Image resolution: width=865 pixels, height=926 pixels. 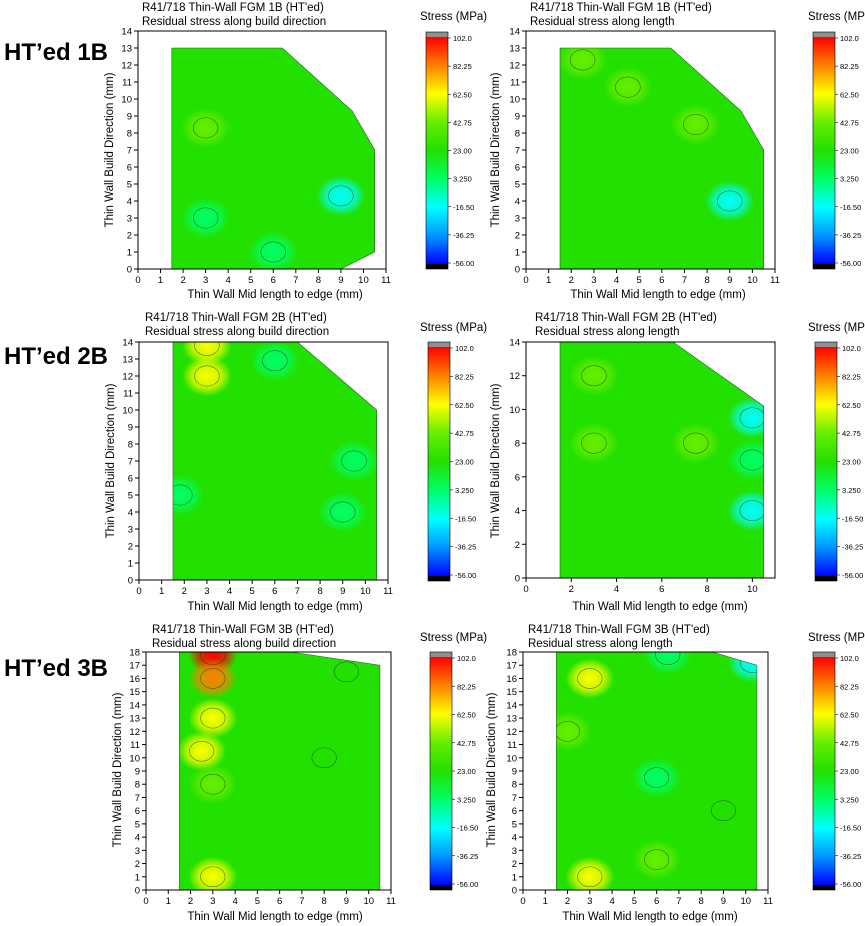 I want to click on colorbar-gradient, so click(x=441, y=771).